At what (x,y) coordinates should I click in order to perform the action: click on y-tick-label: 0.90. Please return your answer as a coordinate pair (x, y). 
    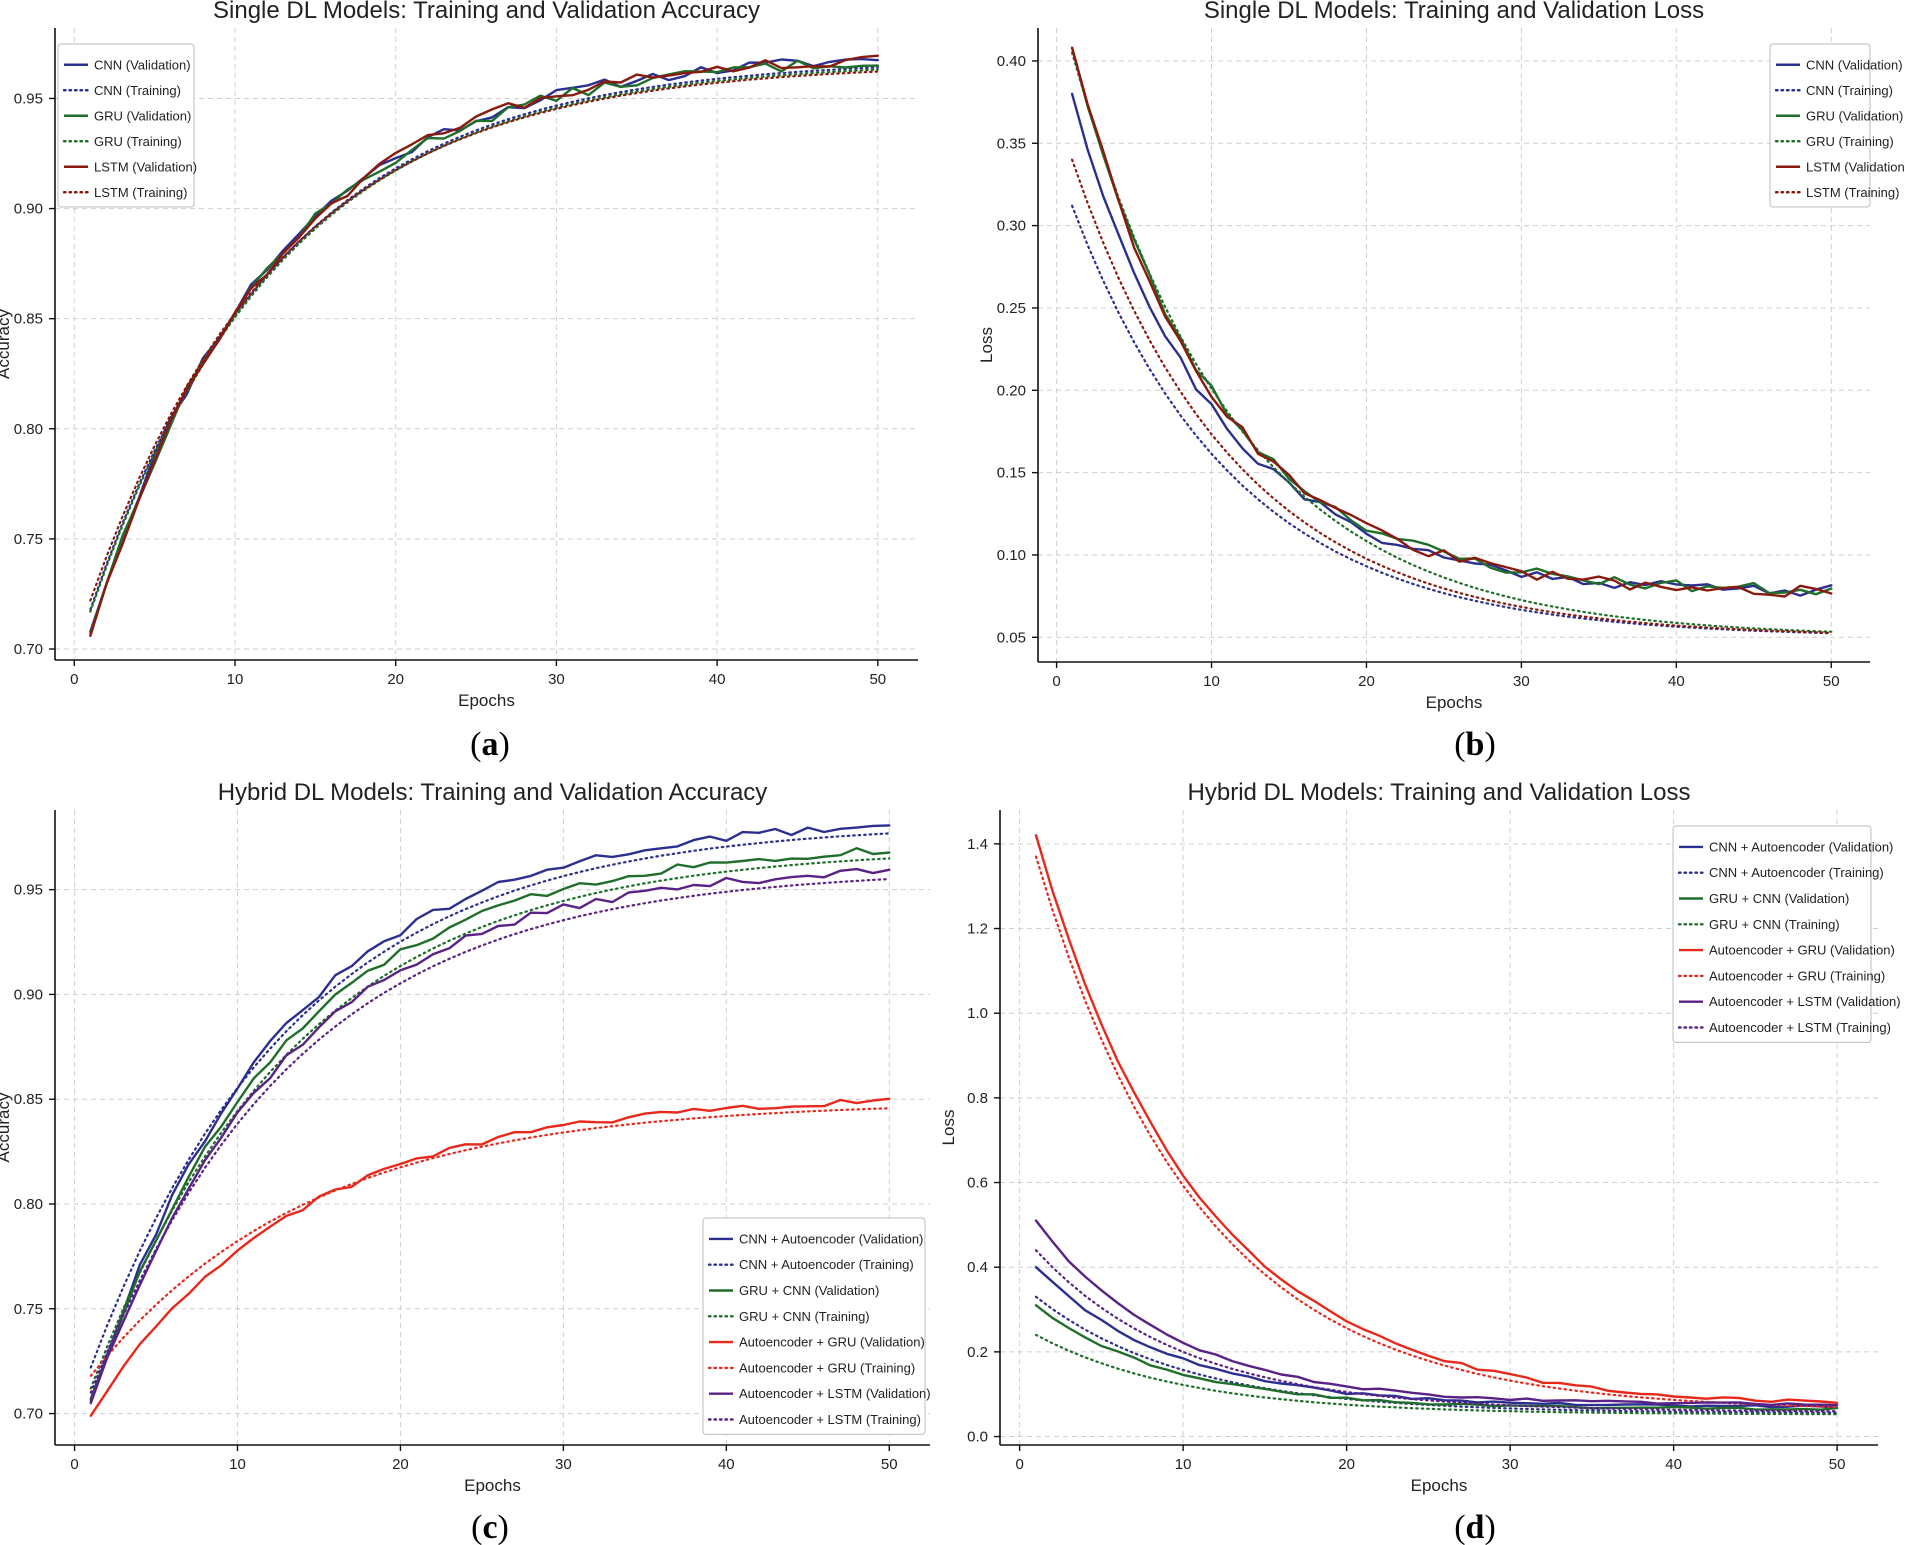
    Looking at the image, I should click on (28, 994).